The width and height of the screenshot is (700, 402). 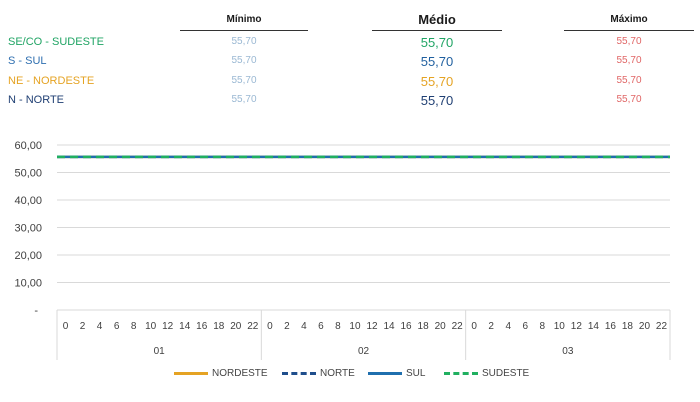 What do you see at coordinates (318, 373) in the screenshot?
I see `legend-item-norte: NORTE` at bounding box center [318, 373].